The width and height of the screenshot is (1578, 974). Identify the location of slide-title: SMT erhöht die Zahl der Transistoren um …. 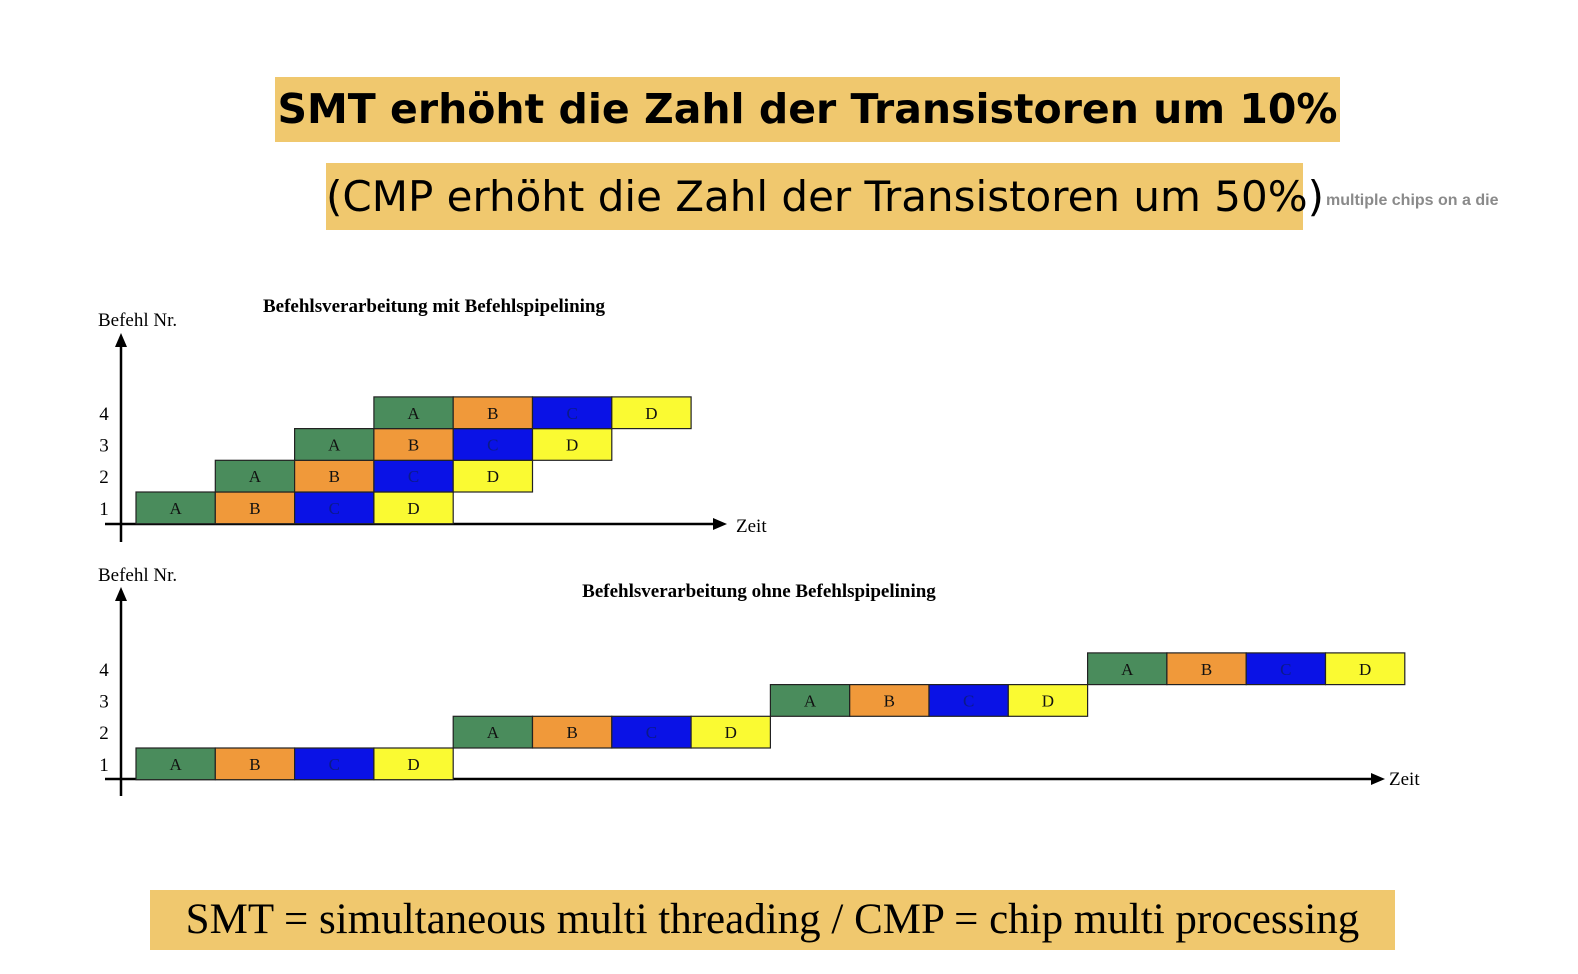
(807, 109).